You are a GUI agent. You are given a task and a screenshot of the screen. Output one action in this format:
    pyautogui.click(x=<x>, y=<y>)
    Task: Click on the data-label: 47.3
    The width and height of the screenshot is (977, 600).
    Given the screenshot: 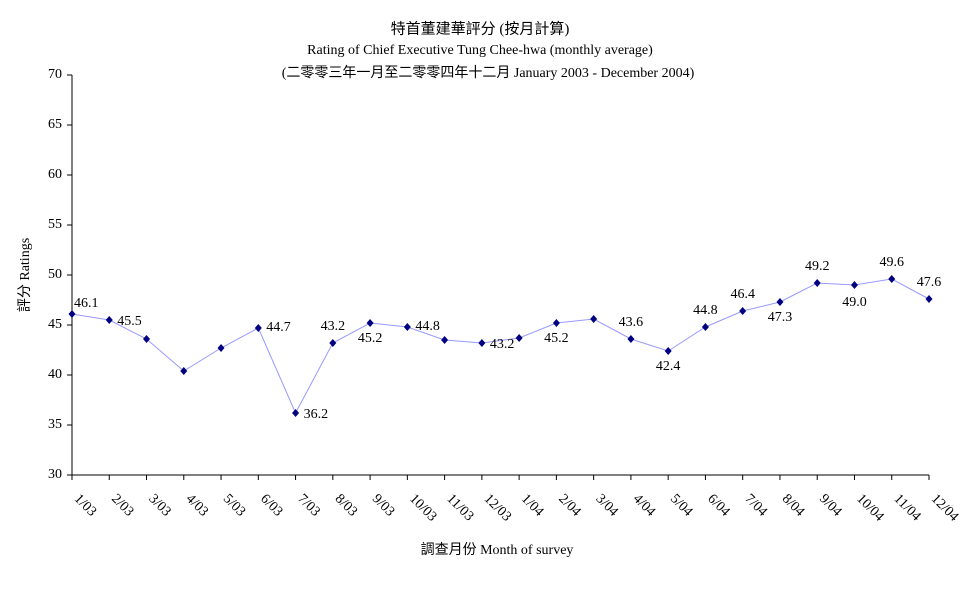 What is the action you would take?
    pyautogui.click(x=780, y=317)
    